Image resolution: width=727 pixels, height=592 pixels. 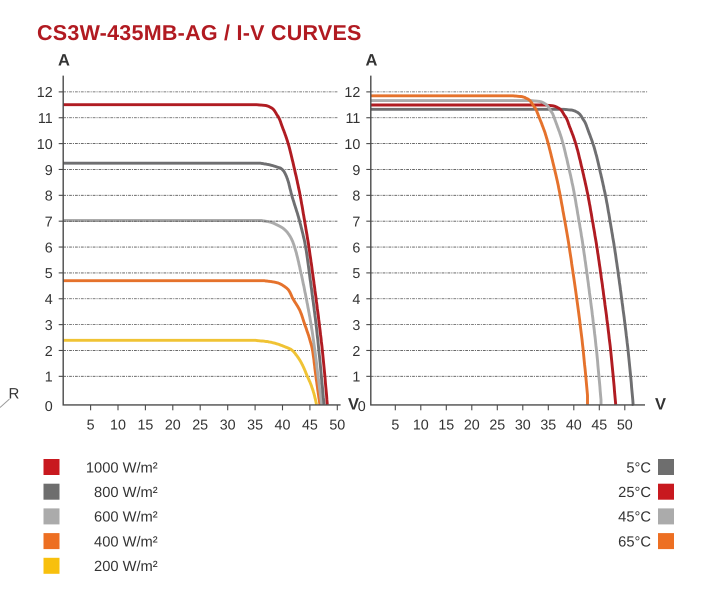 What do you see at coordinates (126, 542) in the screenshot?
I see `svg-text: 400 W/m²` at bounding box center [126, 542].